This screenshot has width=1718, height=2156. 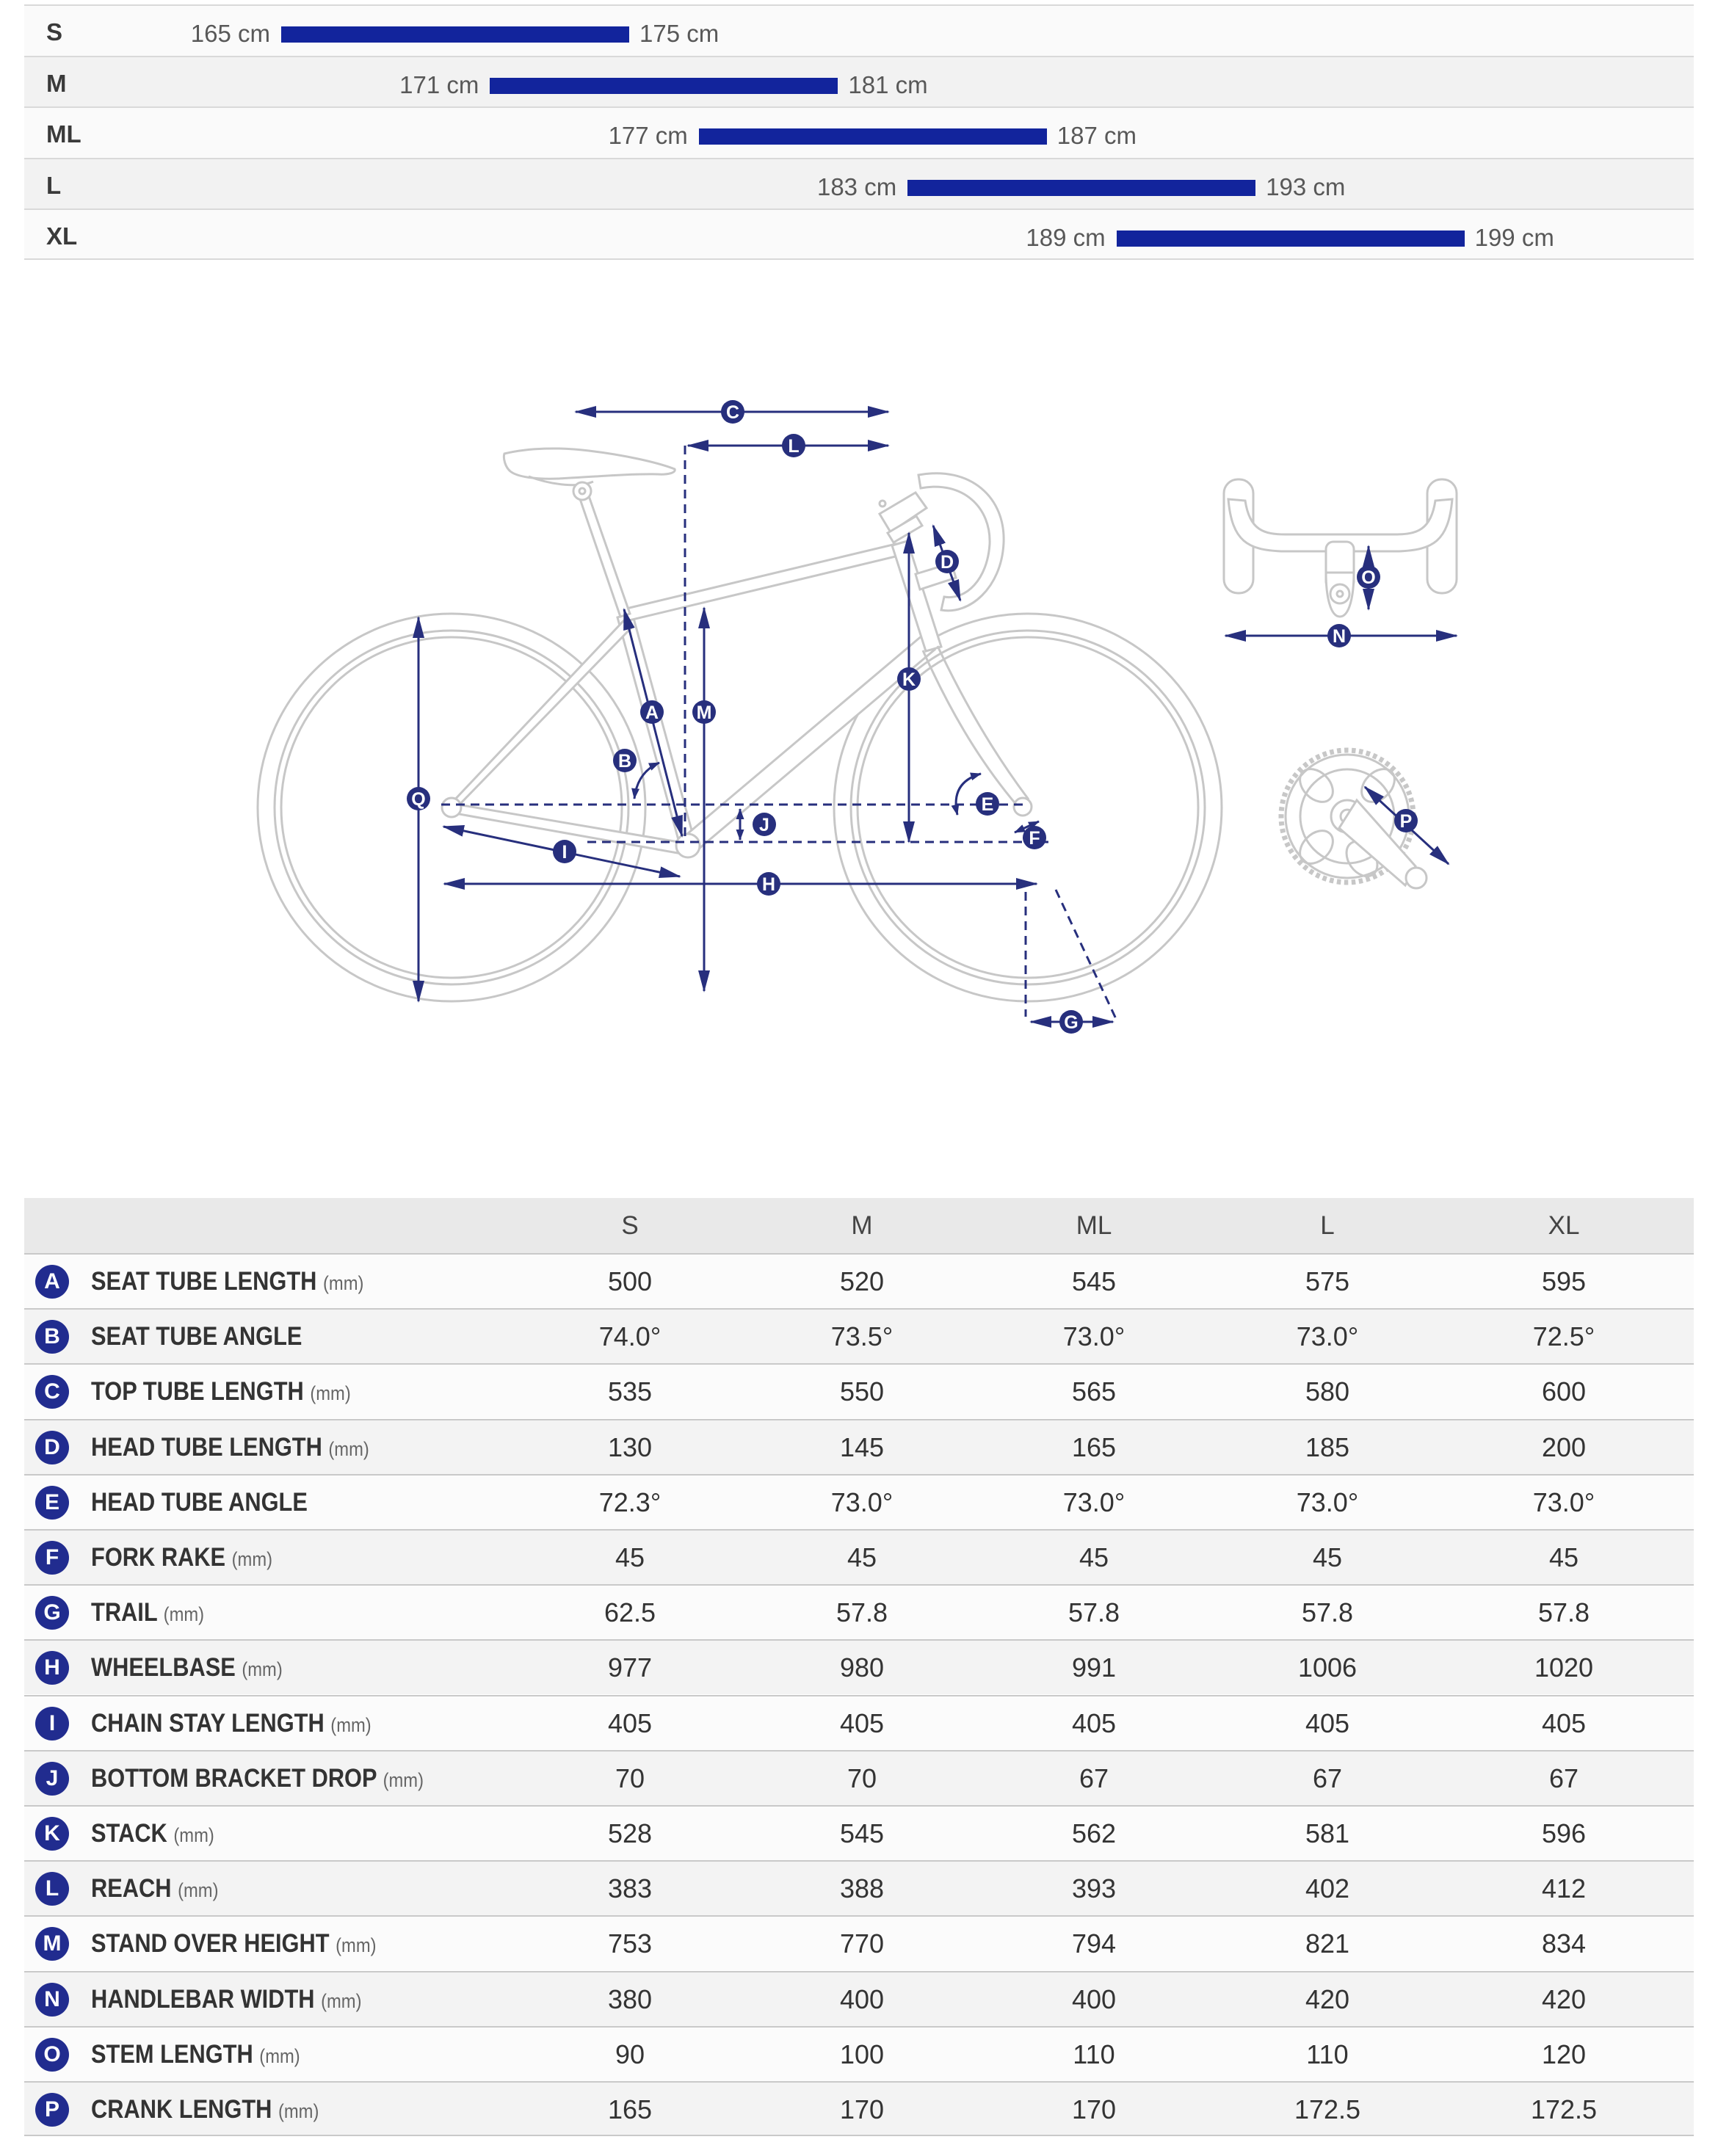 I want to click on svg-text: H, so click(x=769, y=885).